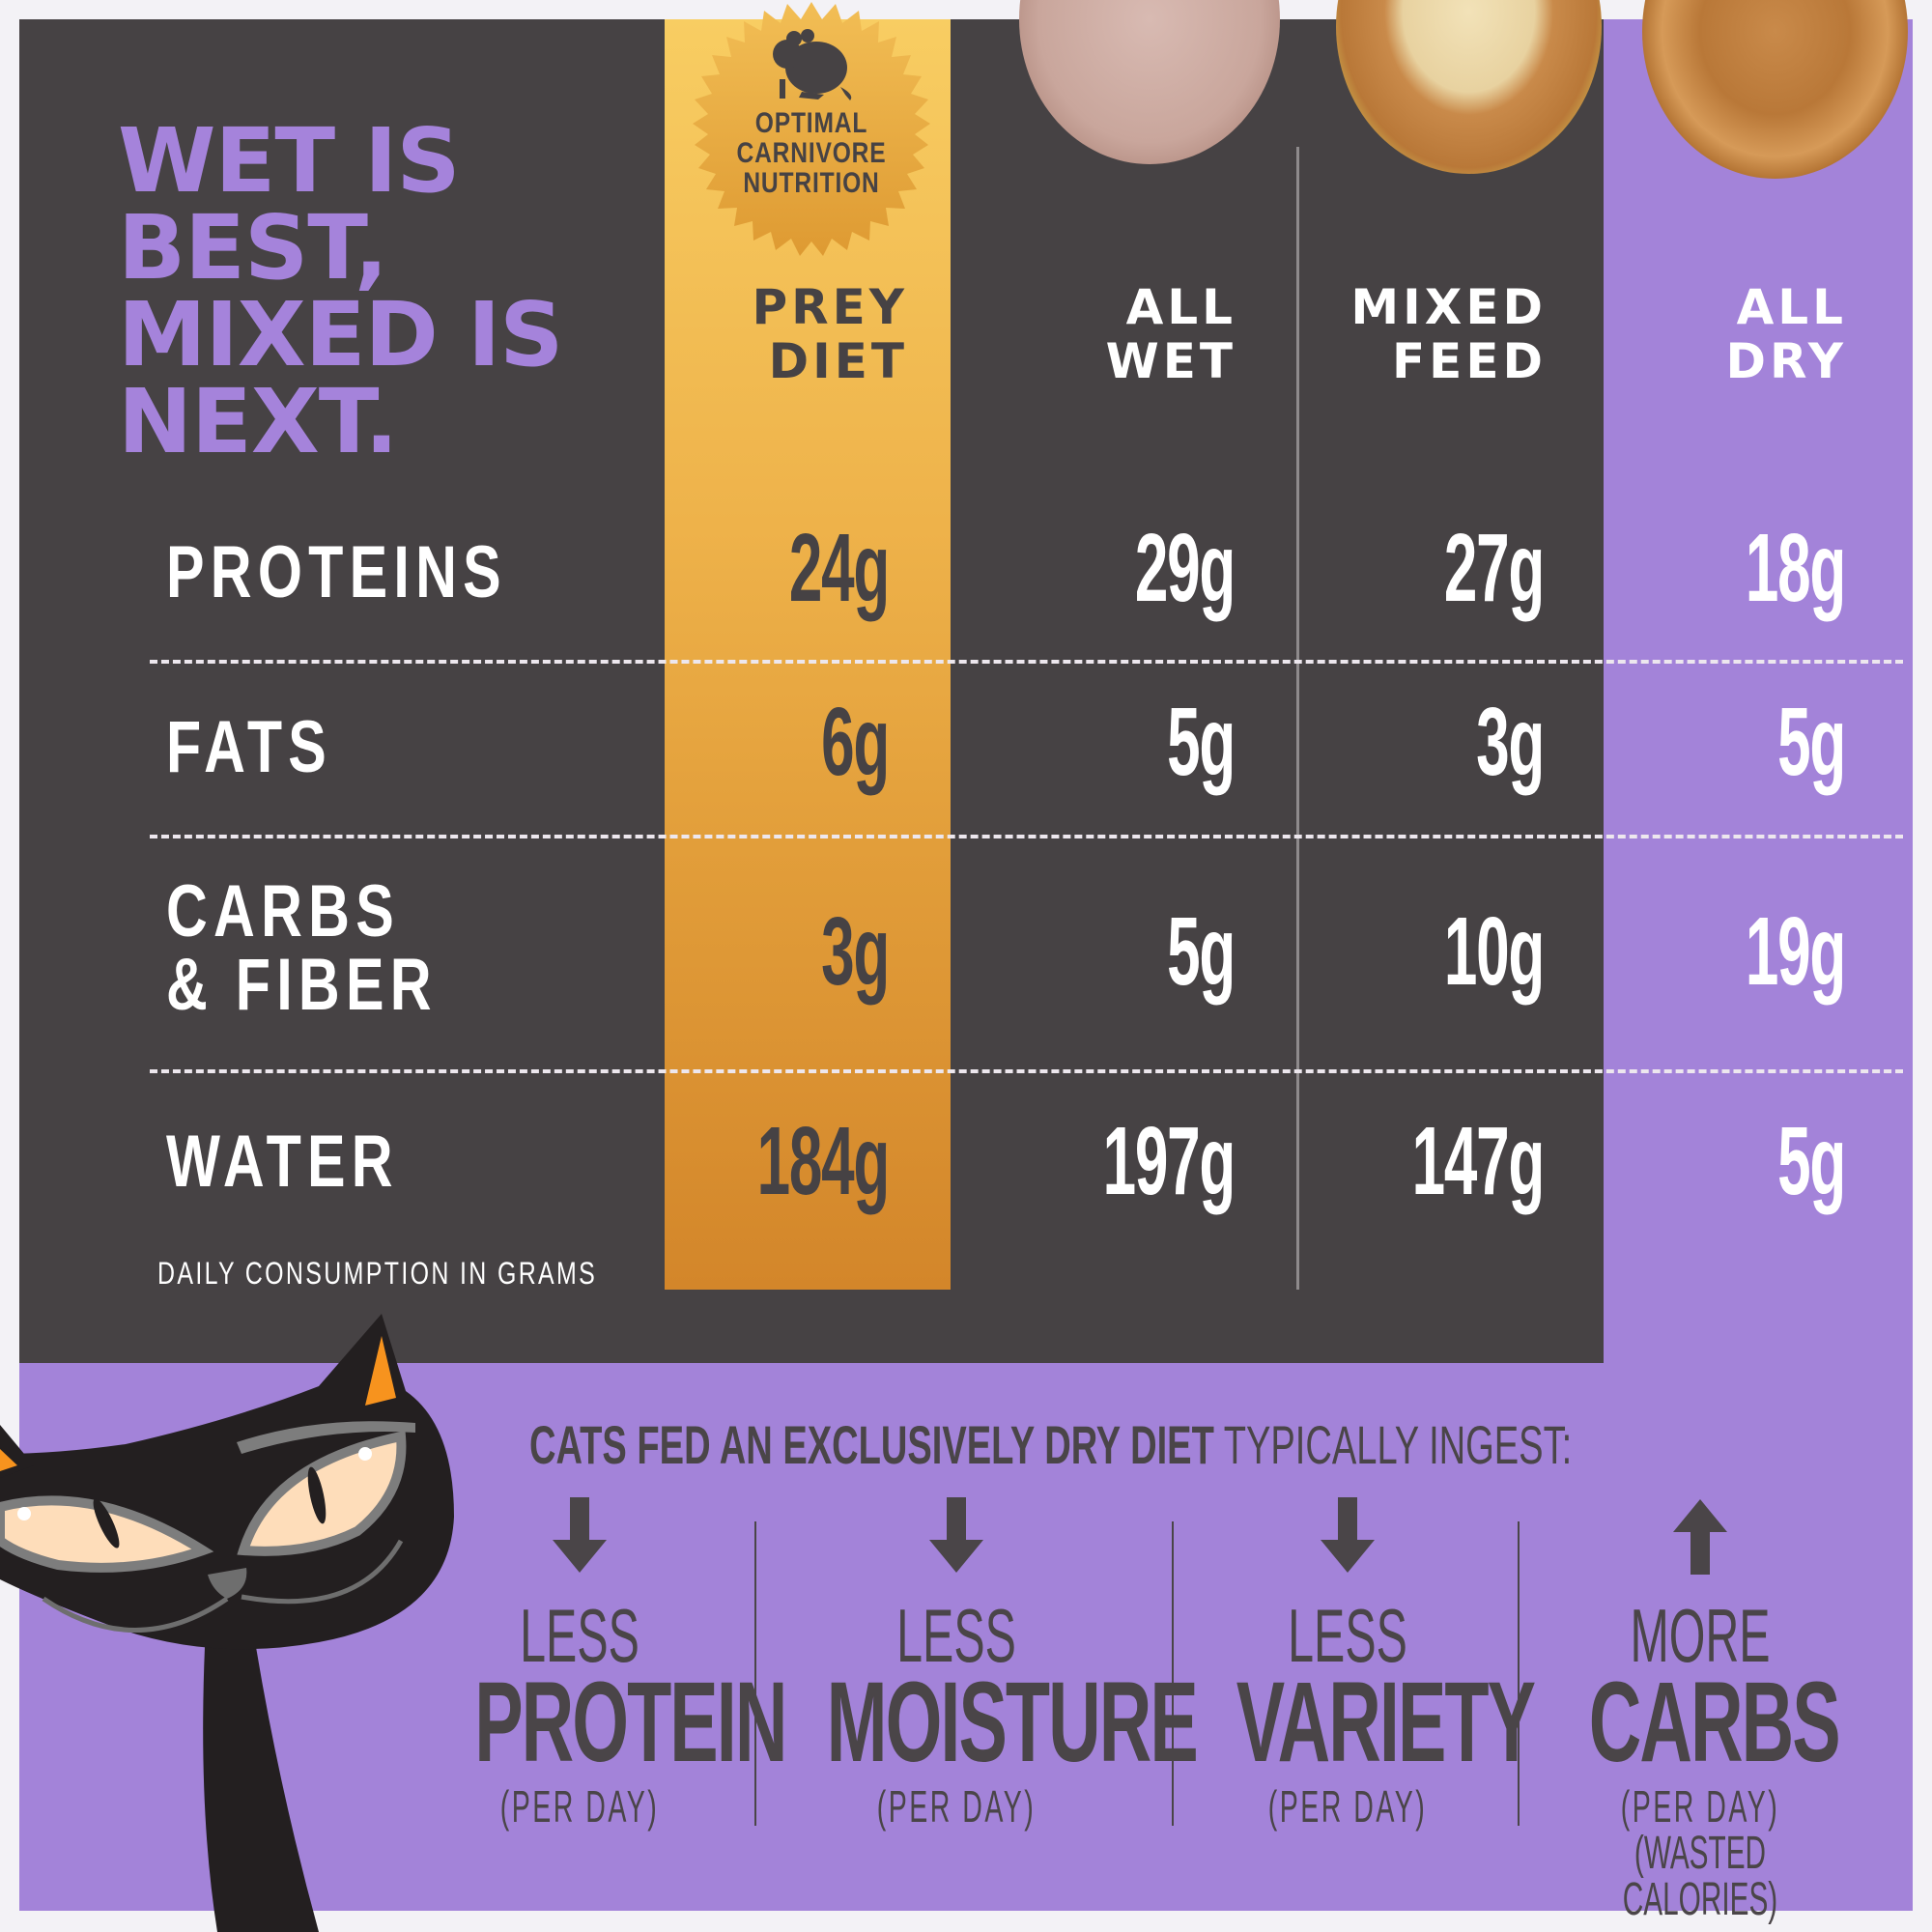 This screenshot has width=1932, height=1932. Describe the element at coordinates (838, 361) in the screenshot. I see `header-line: DIET` at that location.